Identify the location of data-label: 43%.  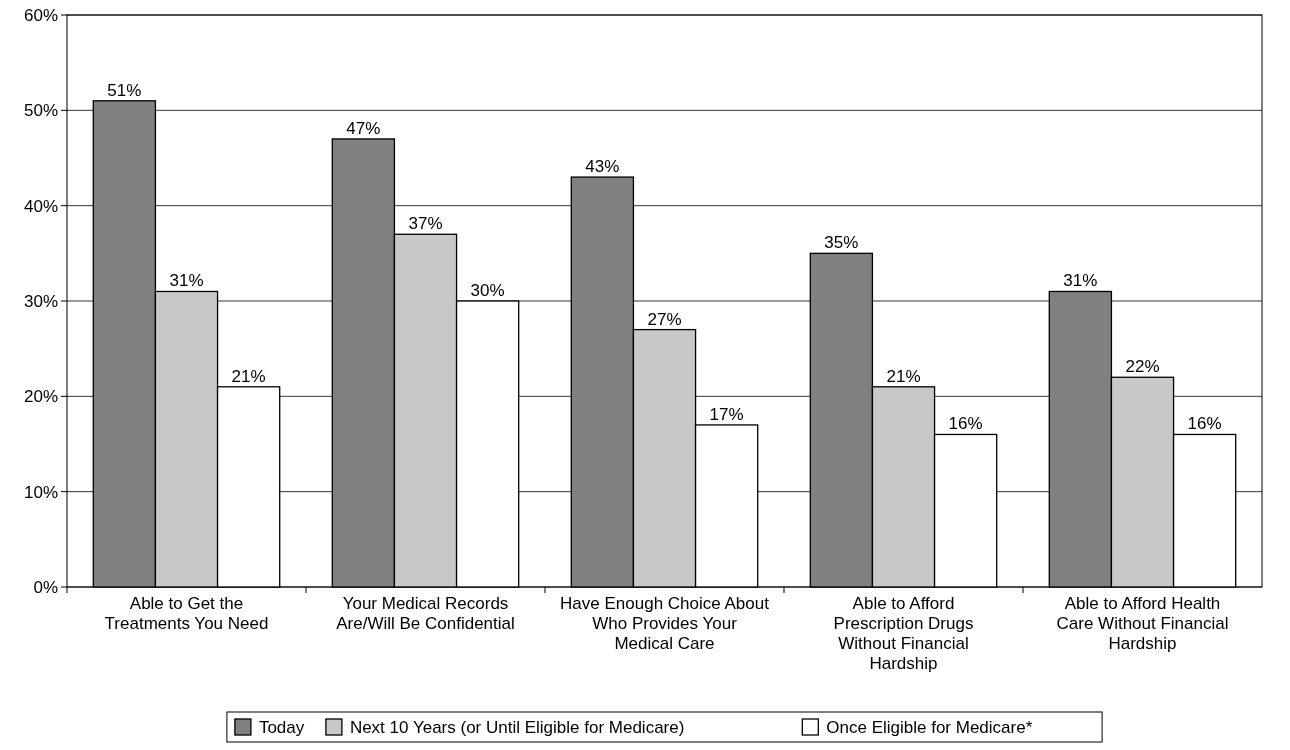
(602, 167).